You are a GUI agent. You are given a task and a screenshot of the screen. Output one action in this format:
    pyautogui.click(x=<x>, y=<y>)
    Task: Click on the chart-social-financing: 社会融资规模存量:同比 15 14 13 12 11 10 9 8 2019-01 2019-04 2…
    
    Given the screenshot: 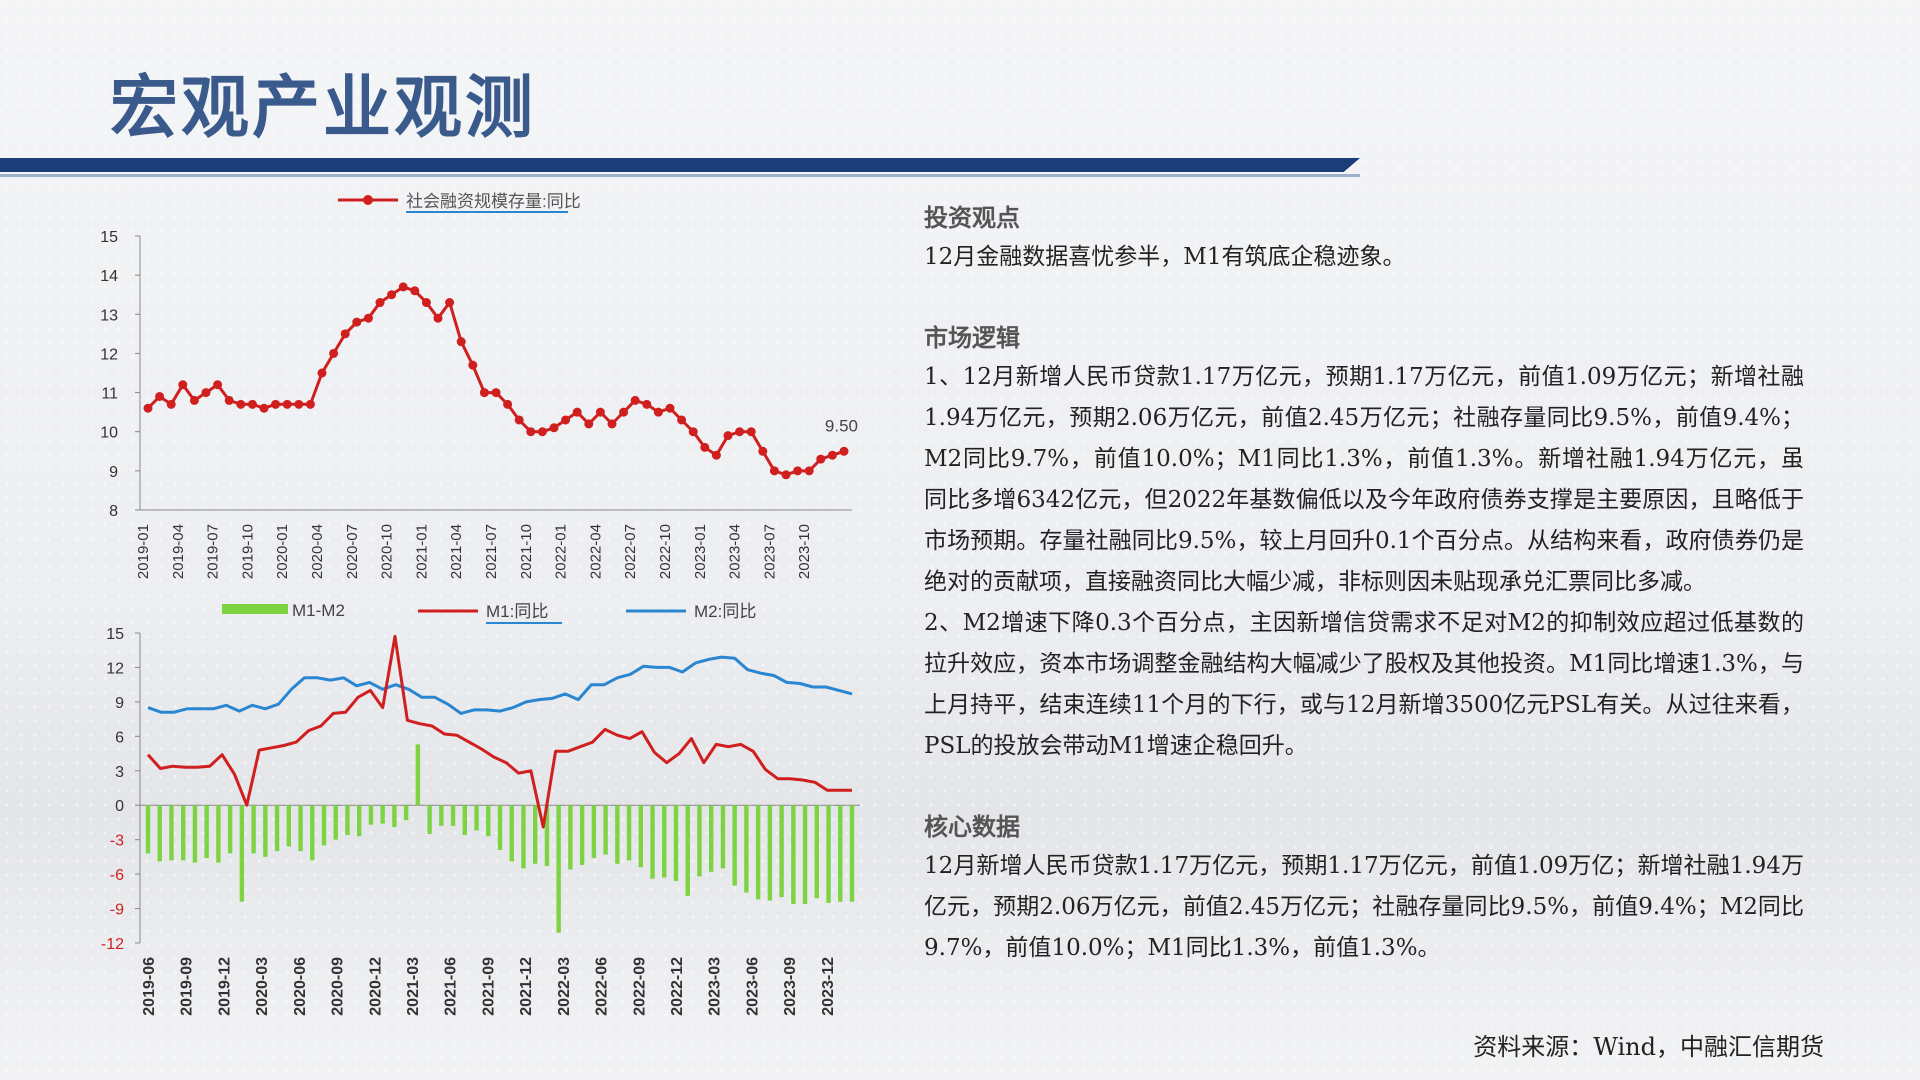 What is the action you would take?
    pyautogui.click(x=479, y=385)
    